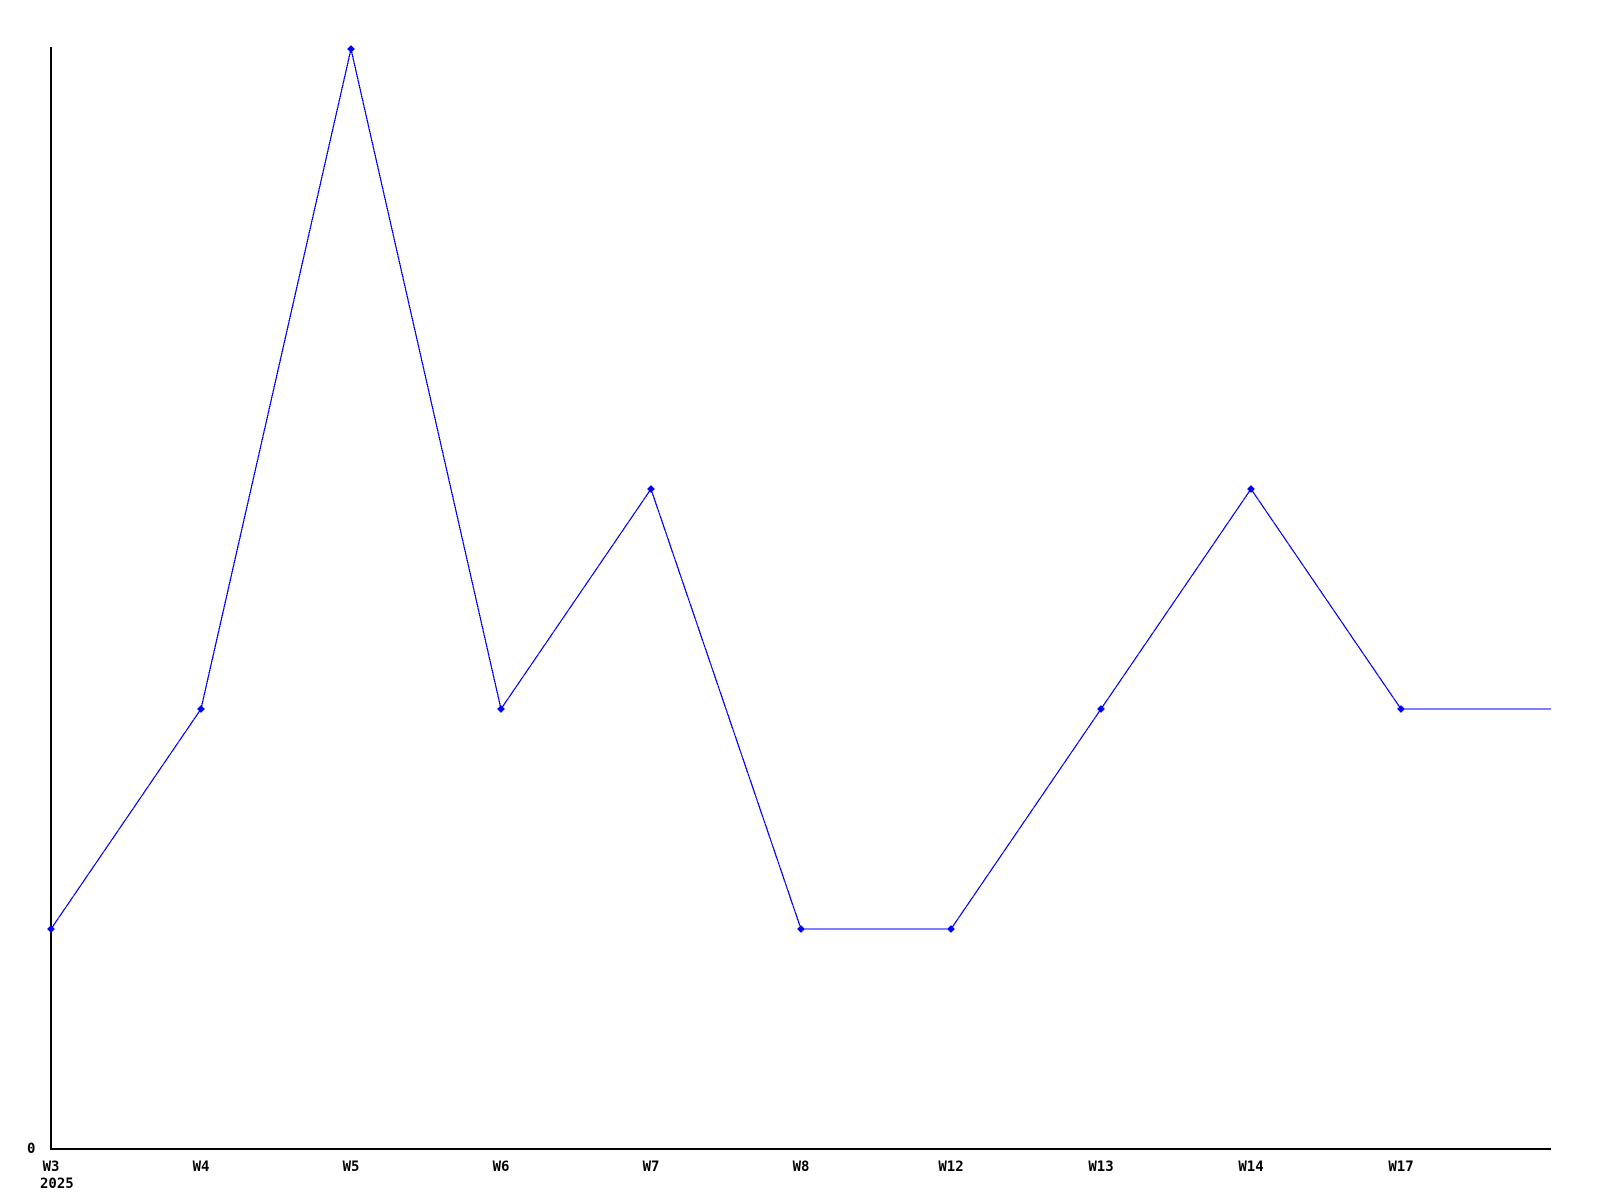 This screenshot has height=1200, width=1600. Describe the element at coordinates (801, 1167) in the screenshot. I see `x-tick-label: W8` at that location.